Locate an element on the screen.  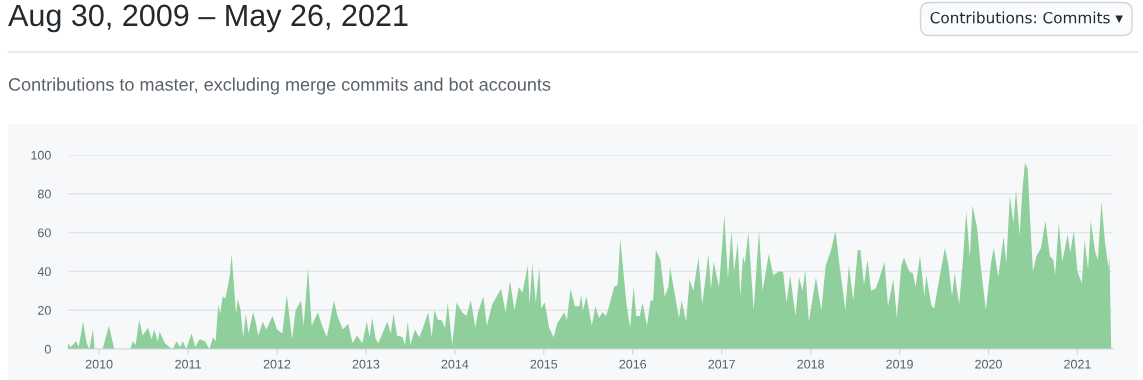
x-tick-label: 2020 is located at coordinates (988, 364).